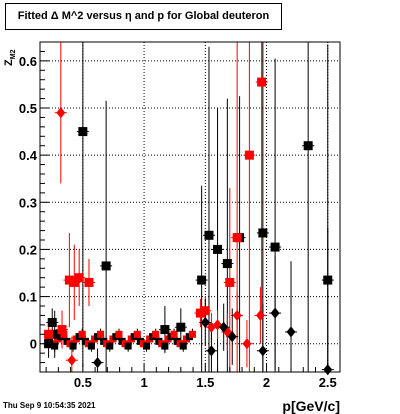 Image resolution: width=400 pixels, height=414 pixels. I want to click on x-tick-label: 1, so click(143, 382).